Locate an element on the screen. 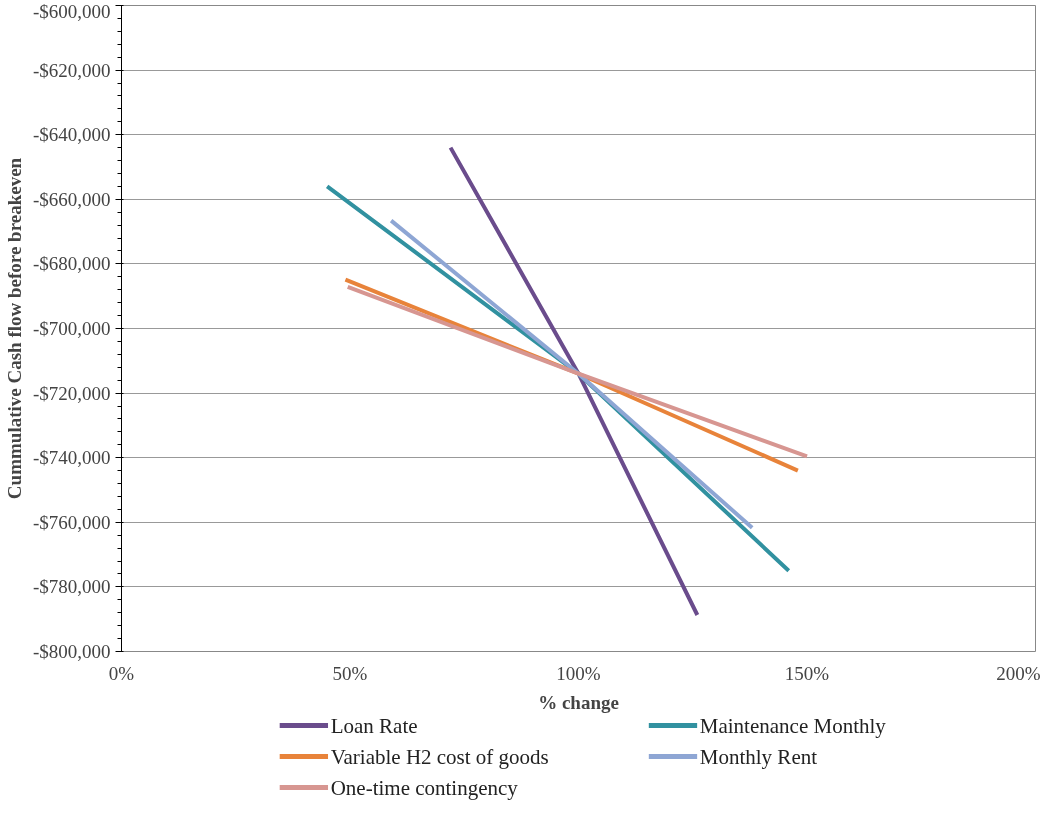  legend-label: Monthly Rent is located at coordinates (758, 756).